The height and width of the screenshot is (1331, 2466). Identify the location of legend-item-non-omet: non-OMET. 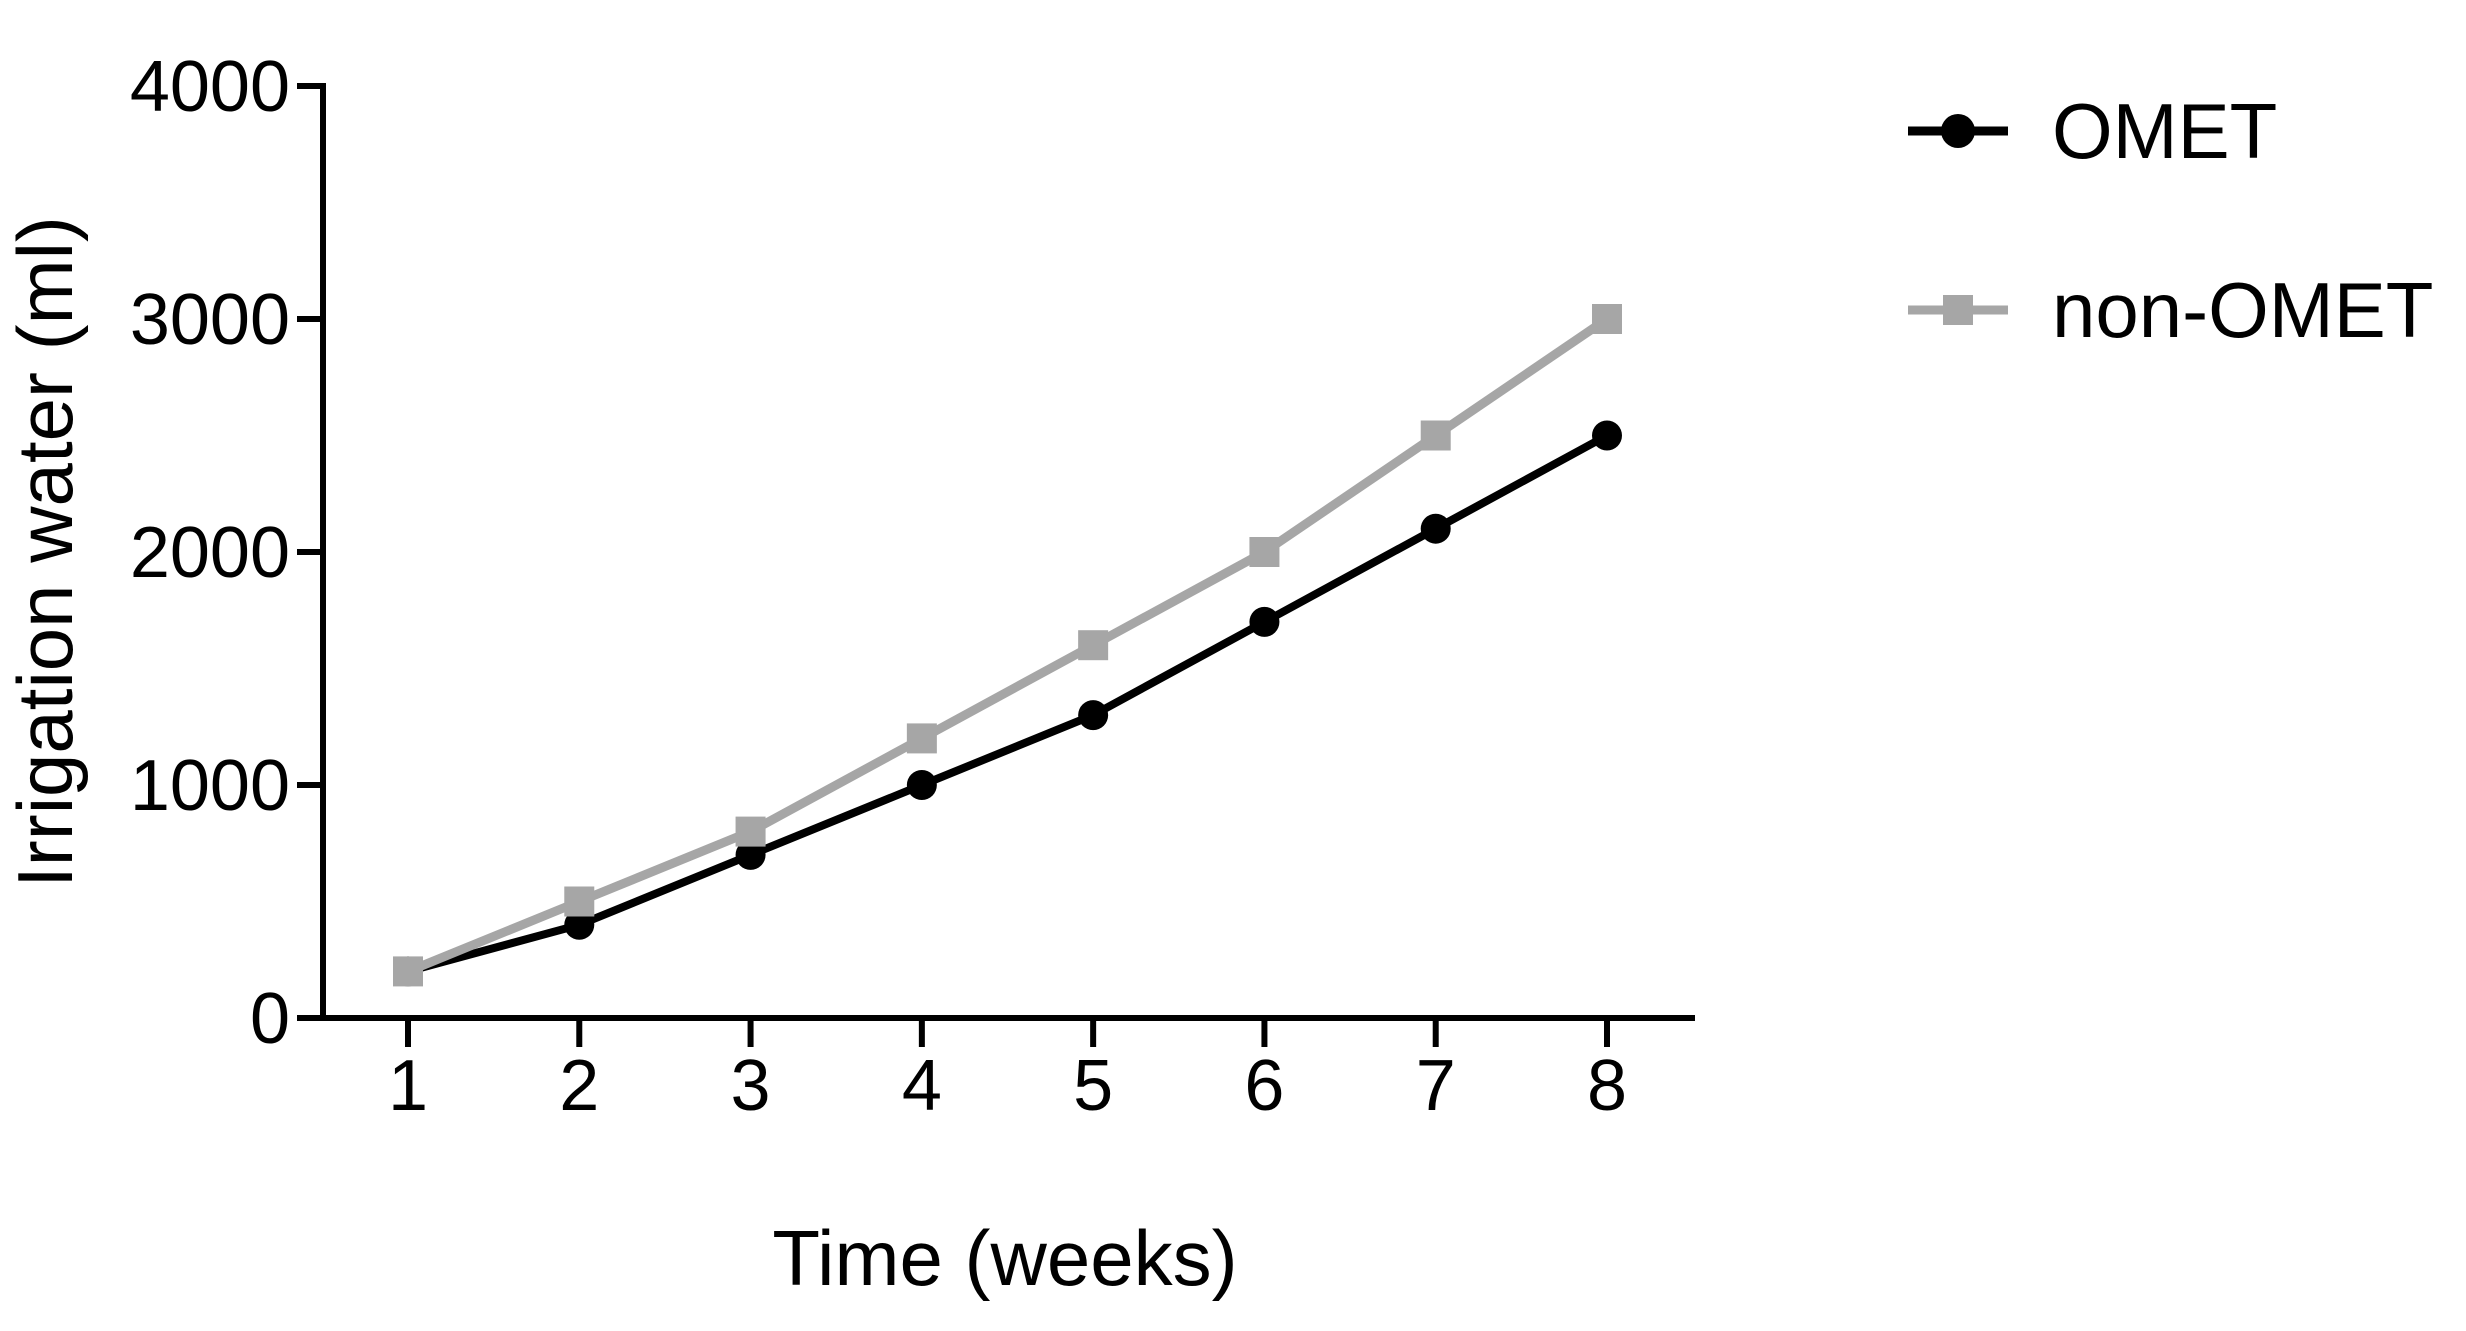
(2170, 310).